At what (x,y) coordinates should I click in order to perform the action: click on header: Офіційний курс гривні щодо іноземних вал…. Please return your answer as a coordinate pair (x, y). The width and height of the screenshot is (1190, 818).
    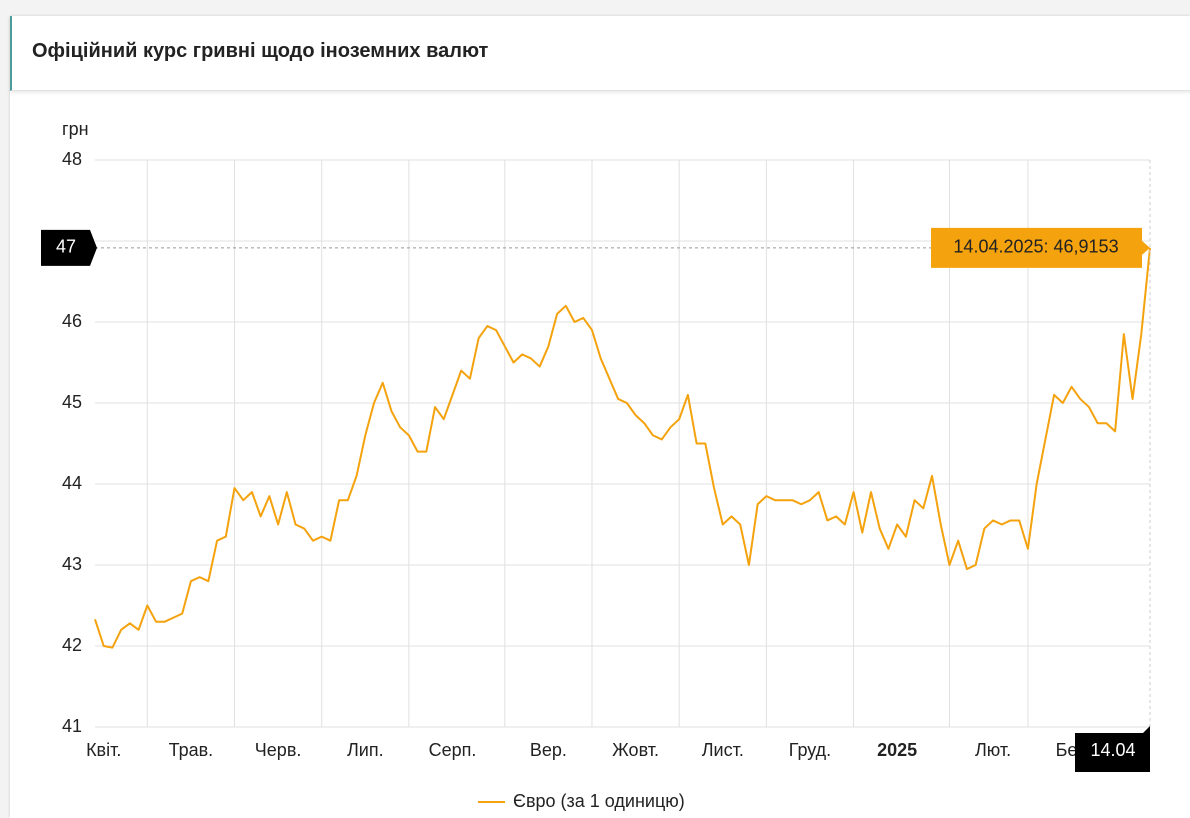
    Looking at the image, I should click on (600, 53).